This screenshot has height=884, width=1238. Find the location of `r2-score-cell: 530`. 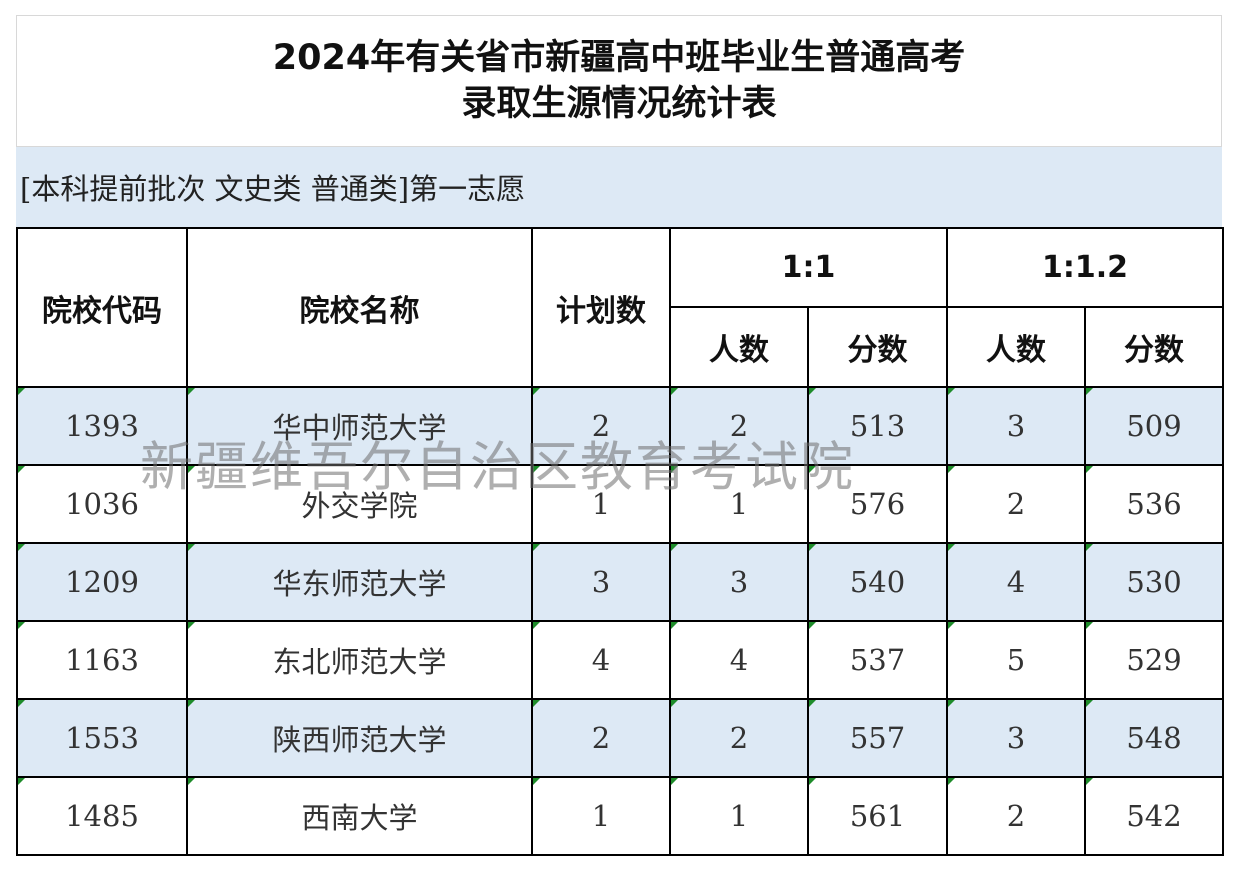

r2-score-cell: 530 is located at coordinates (1154, 582).